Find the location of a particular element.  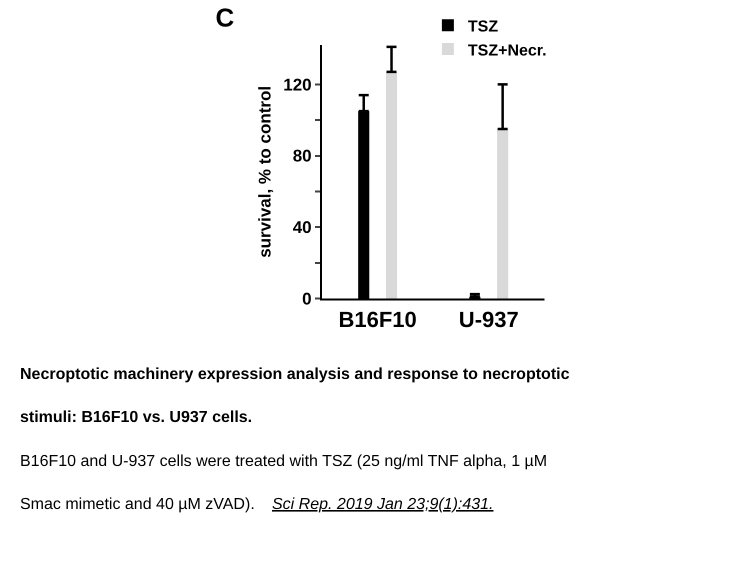

x-tick-label: B16F10 is located at coordinates (377, 319).